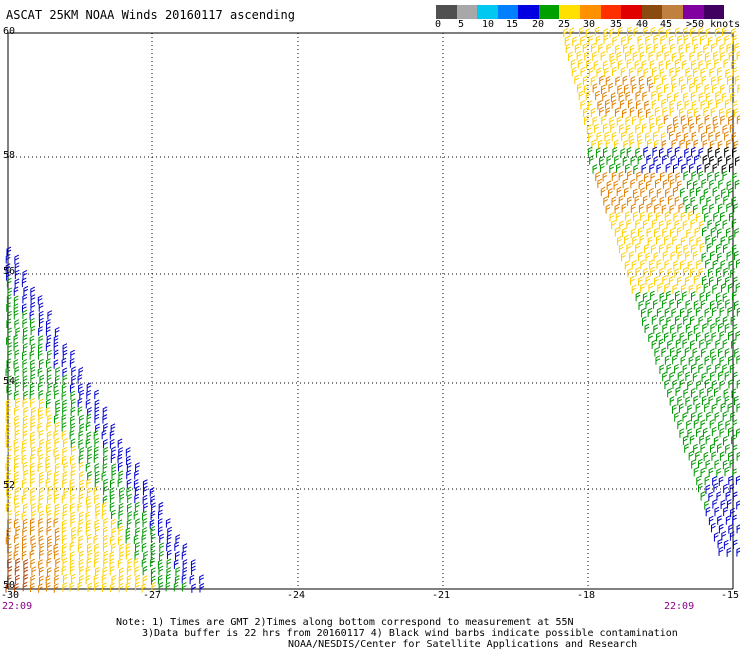  I want to click on lon-label-18: -18, so click(586, 595).